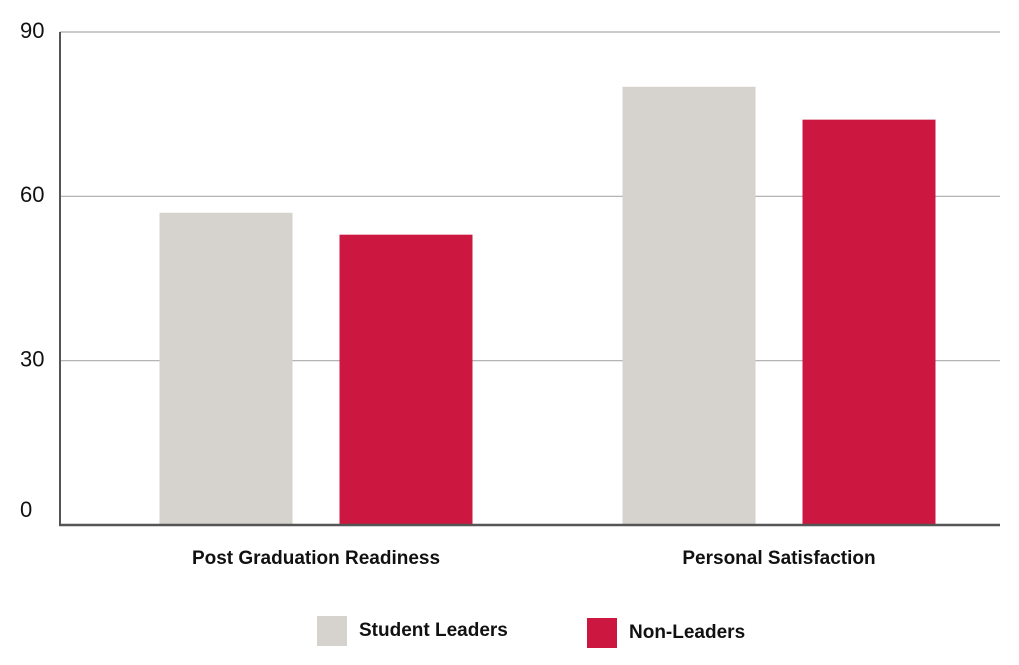 The image size is (1019, 665). What do you see at coordinates (32, 194) in the screenshot?
I see `y-tick-label: 60` at bounding box center [32, 194].